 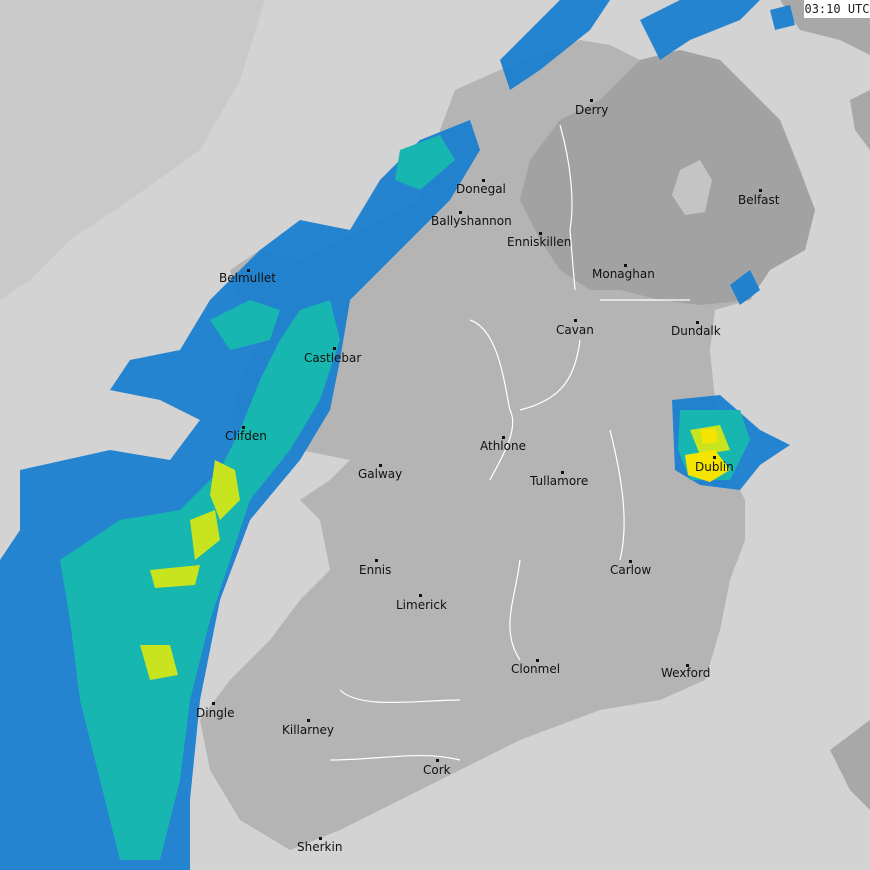 I want to click on radar-intense, so click(x=707, y=455).